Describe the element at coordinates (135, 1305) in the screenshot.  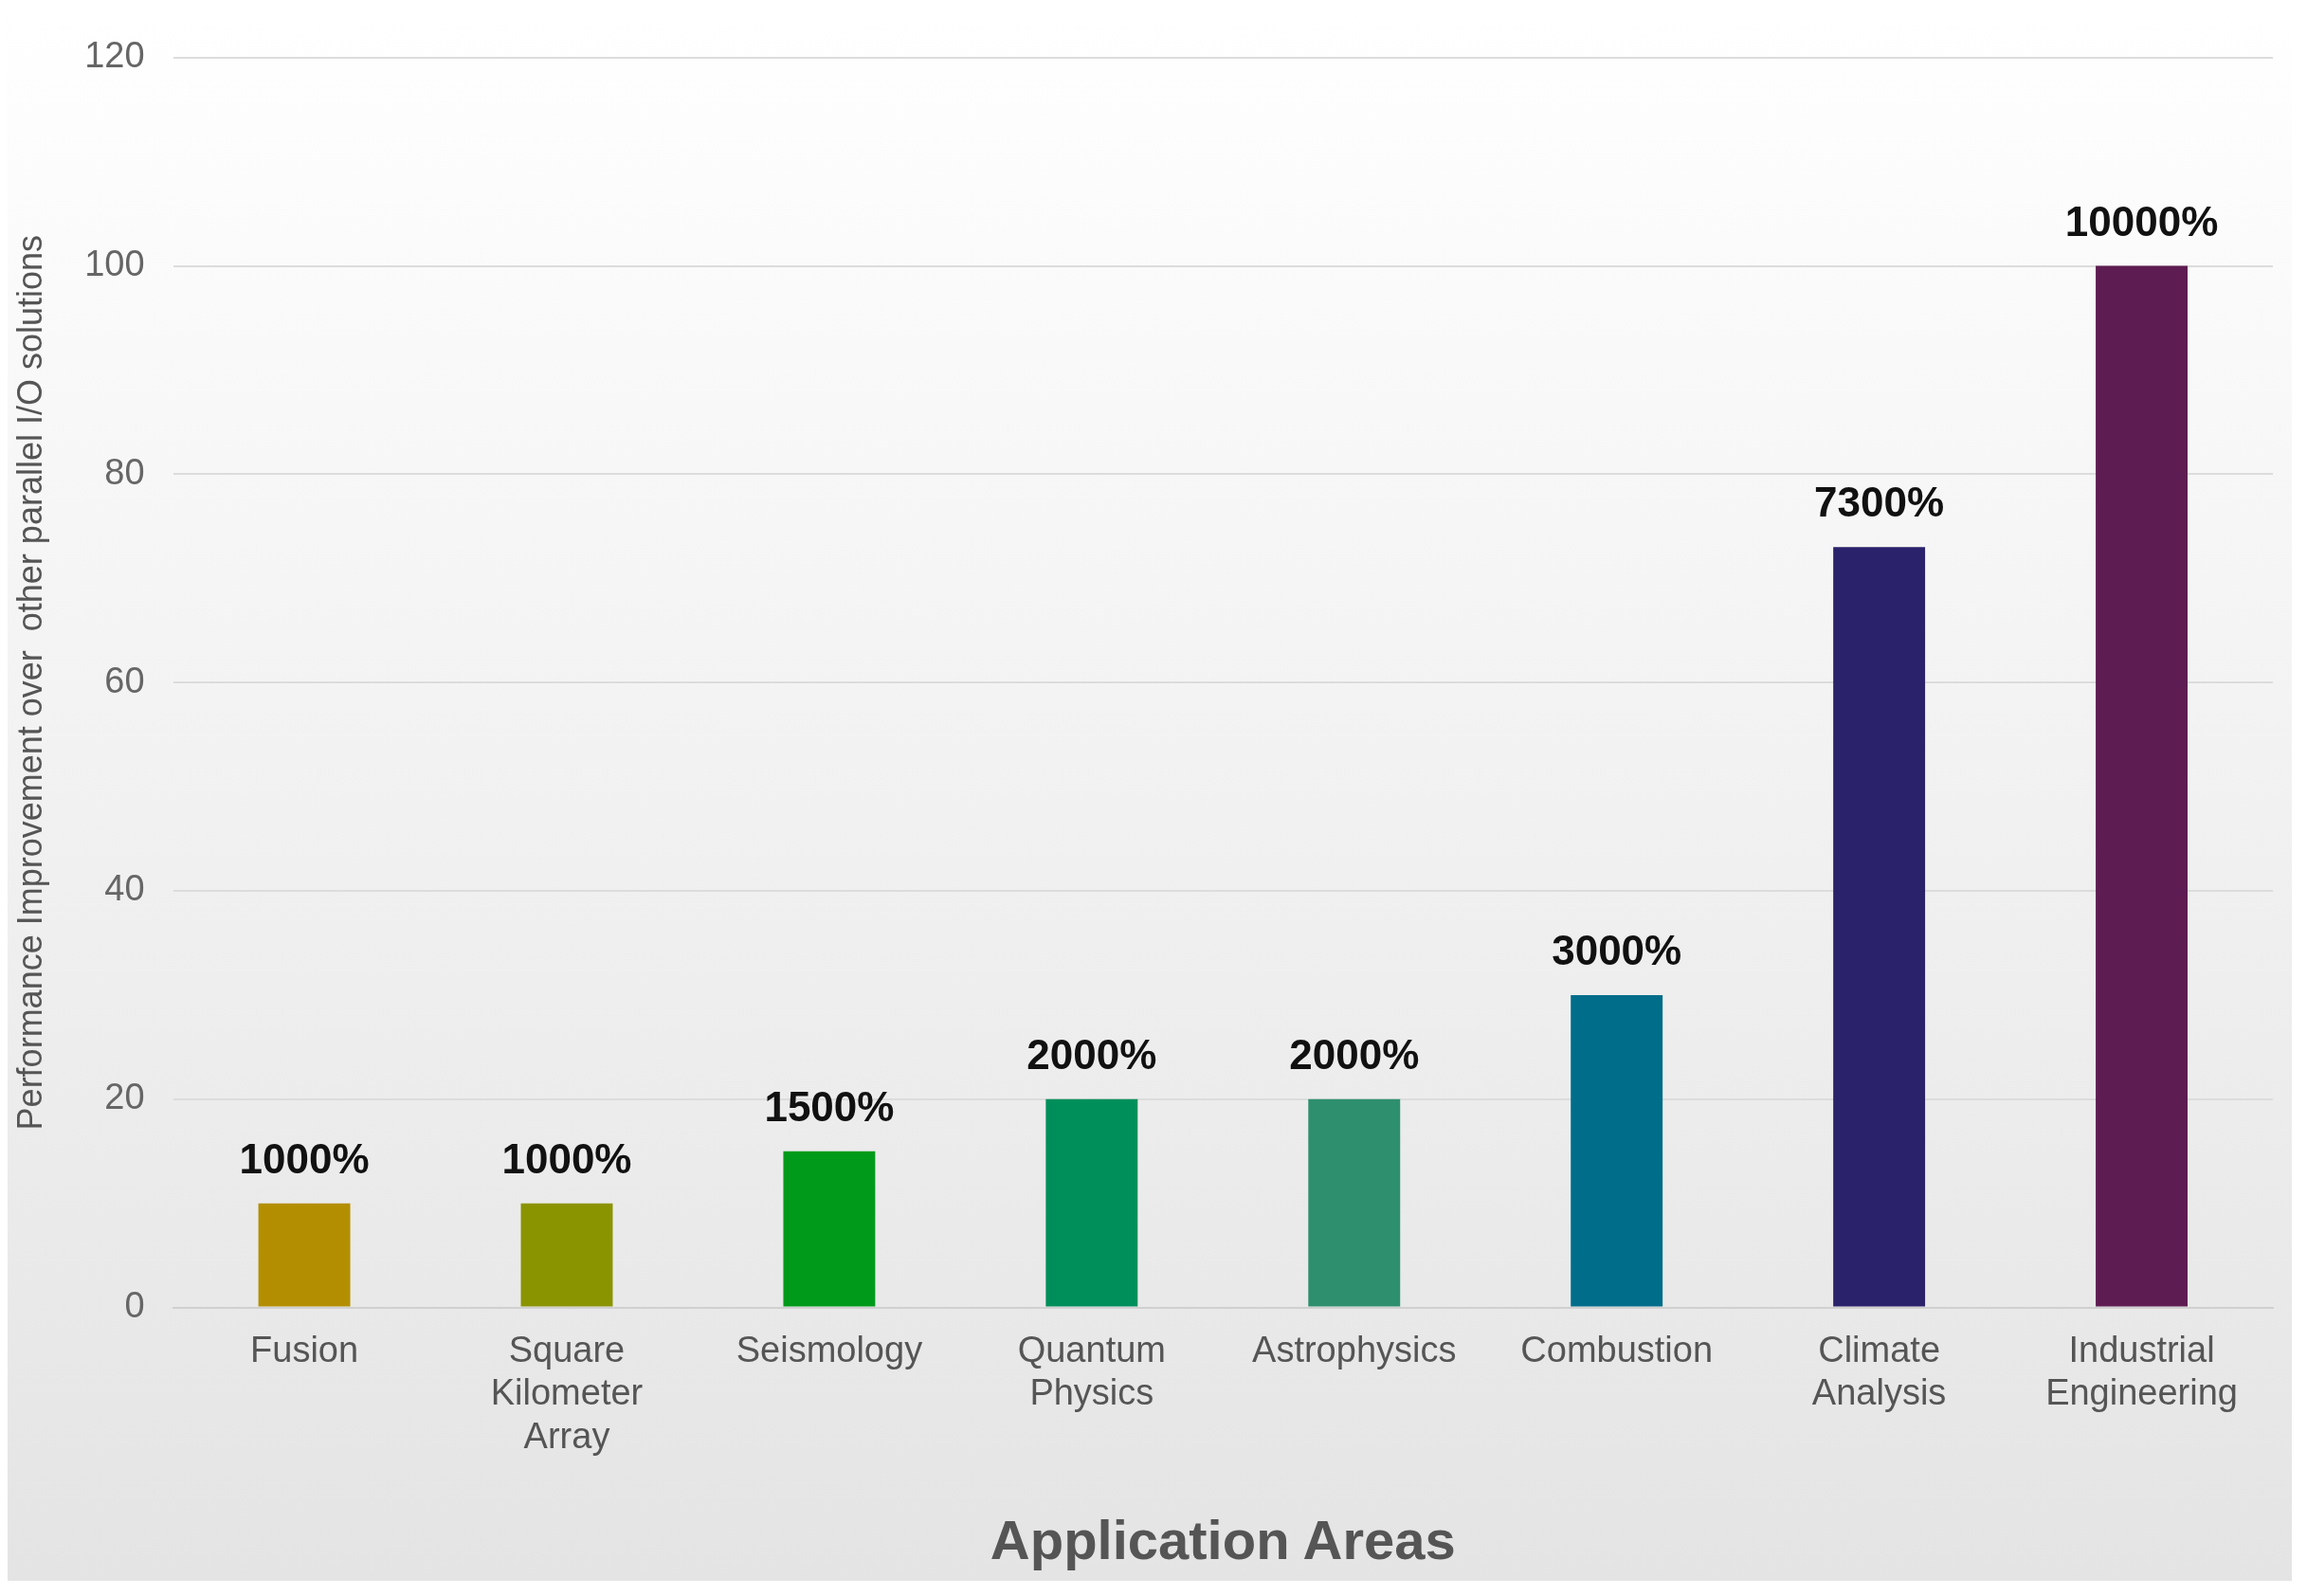
I see `y-tick-label: 0` at that location.